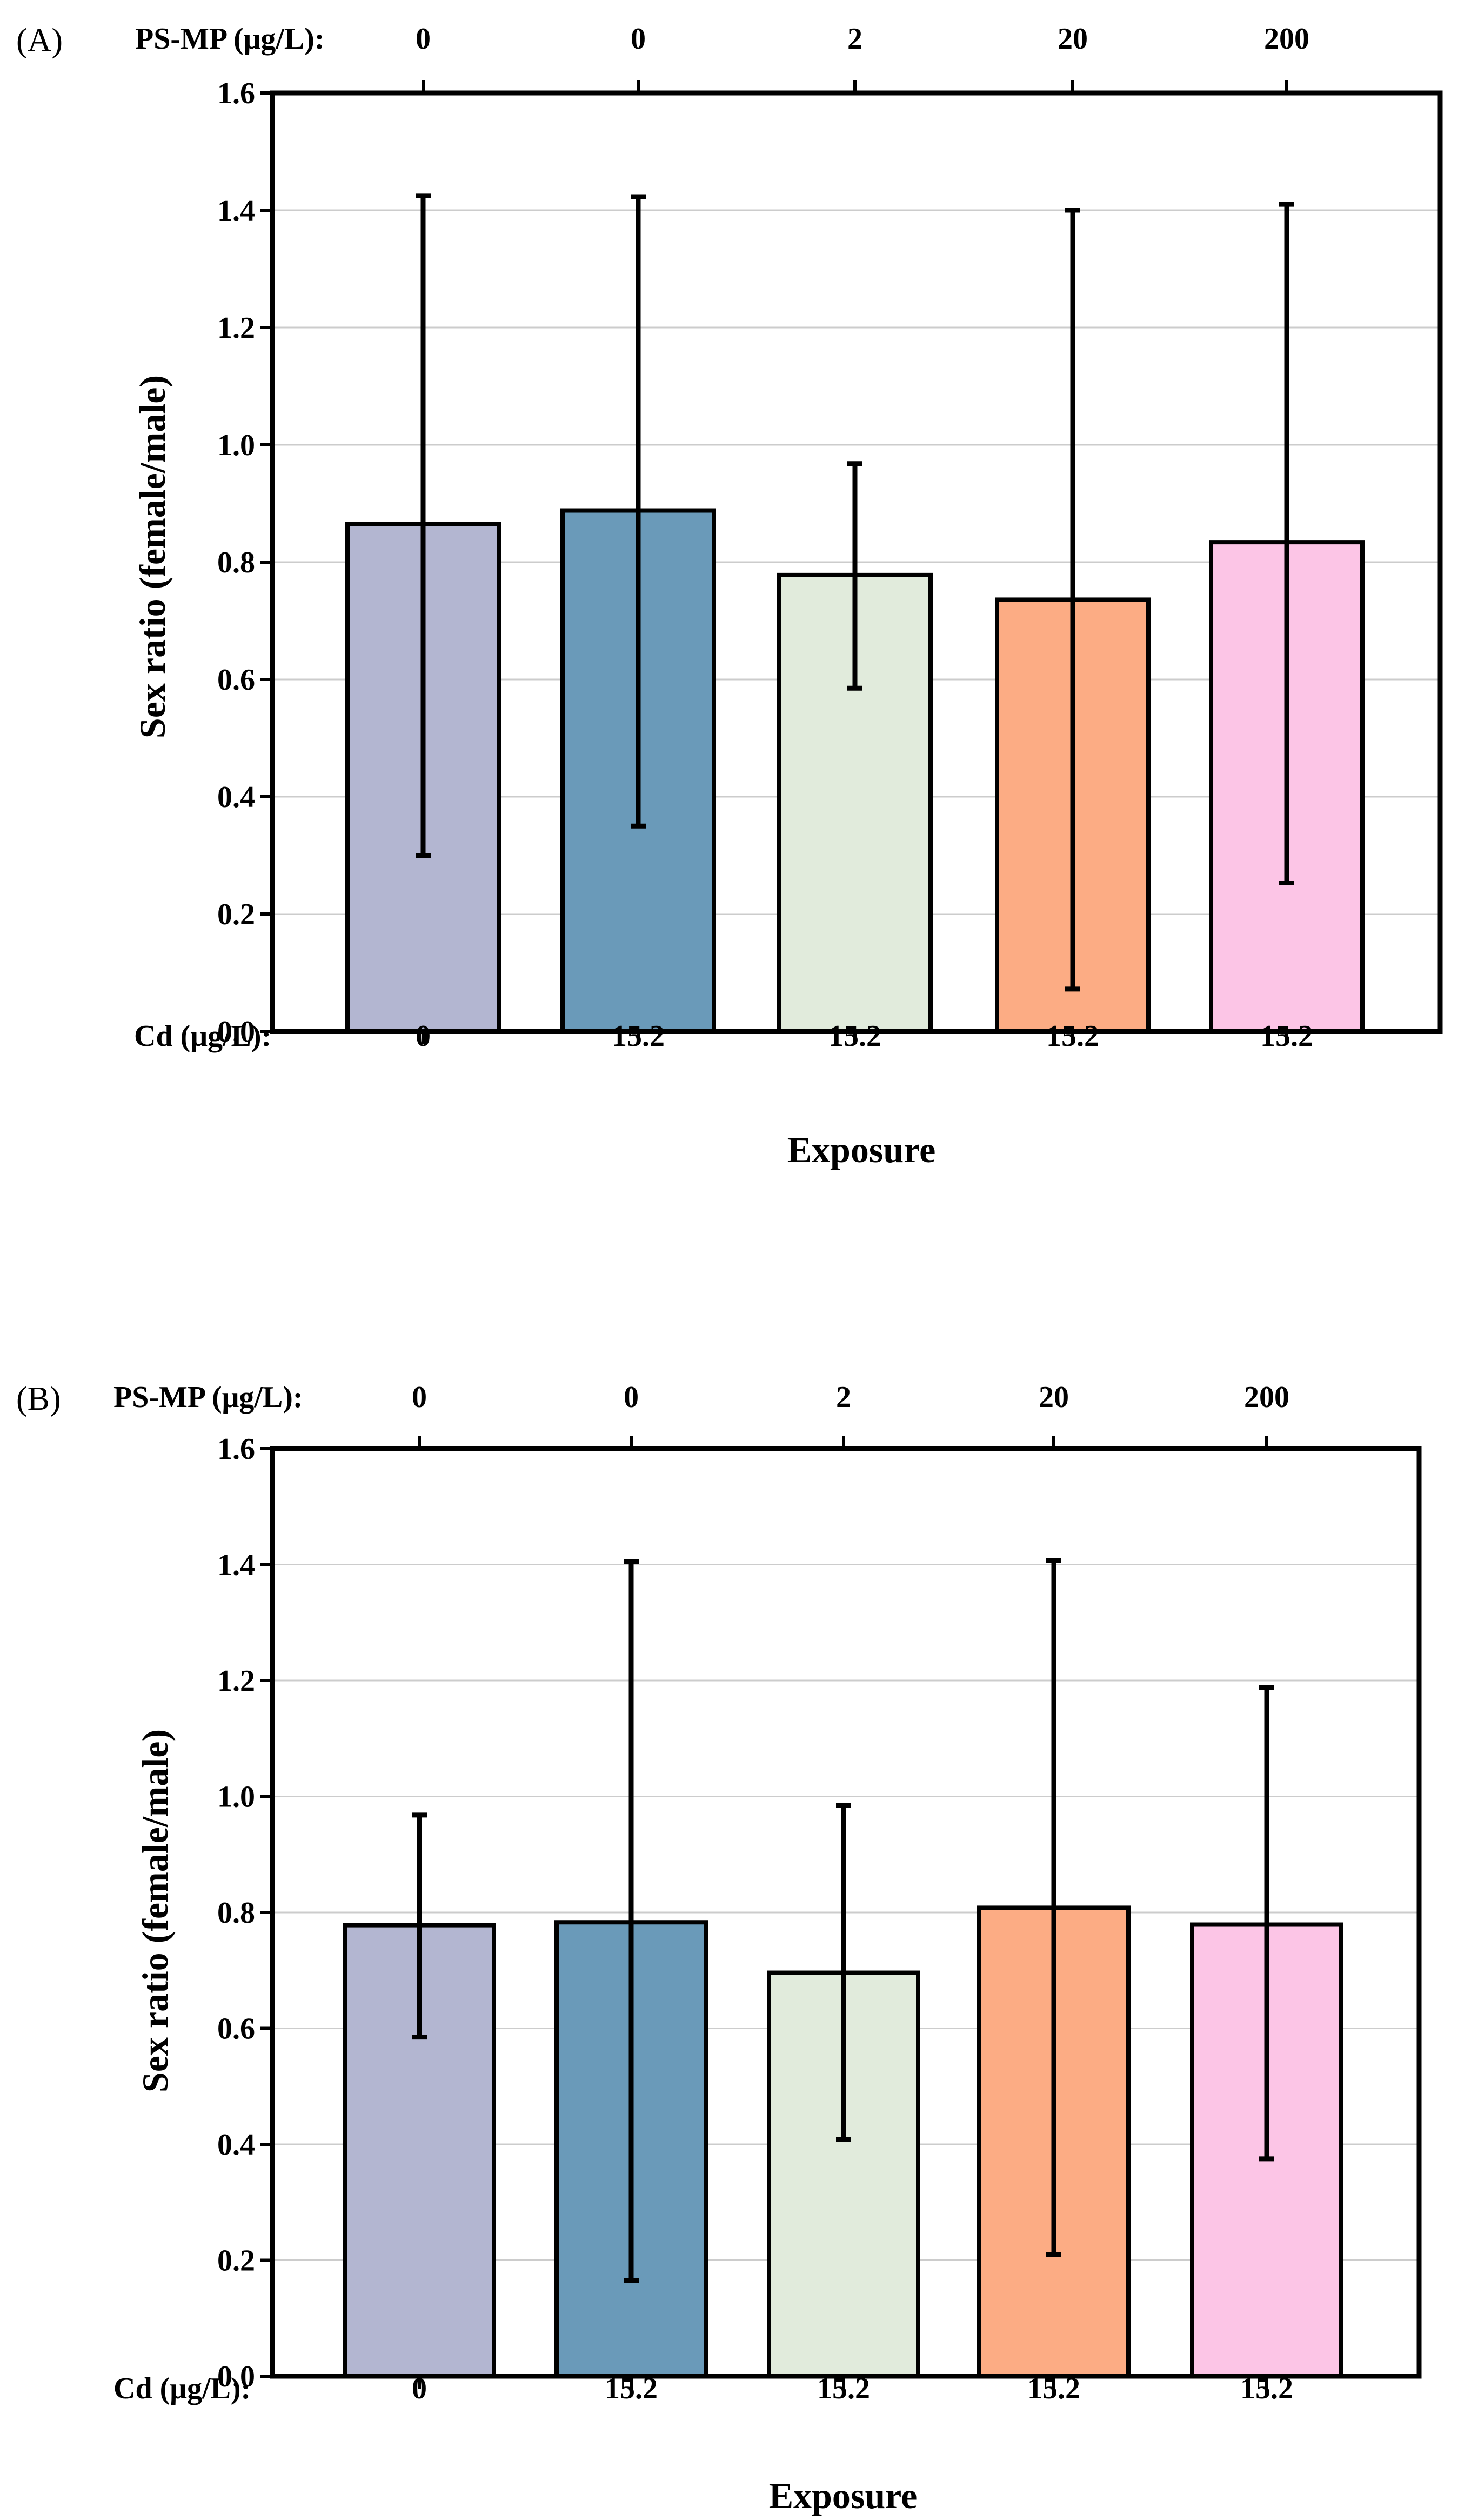 This screenshot has height=2520, width=1458. I want to click on panel-label: (B), so click(38, 1399).